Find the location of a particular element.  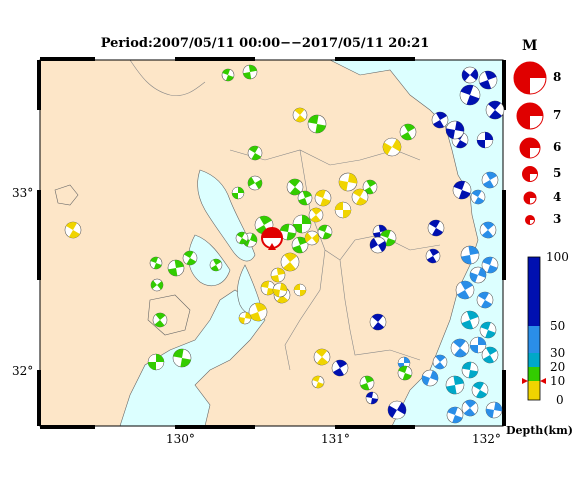

magnitude-legend-balls is located at coordinates (530, 143).